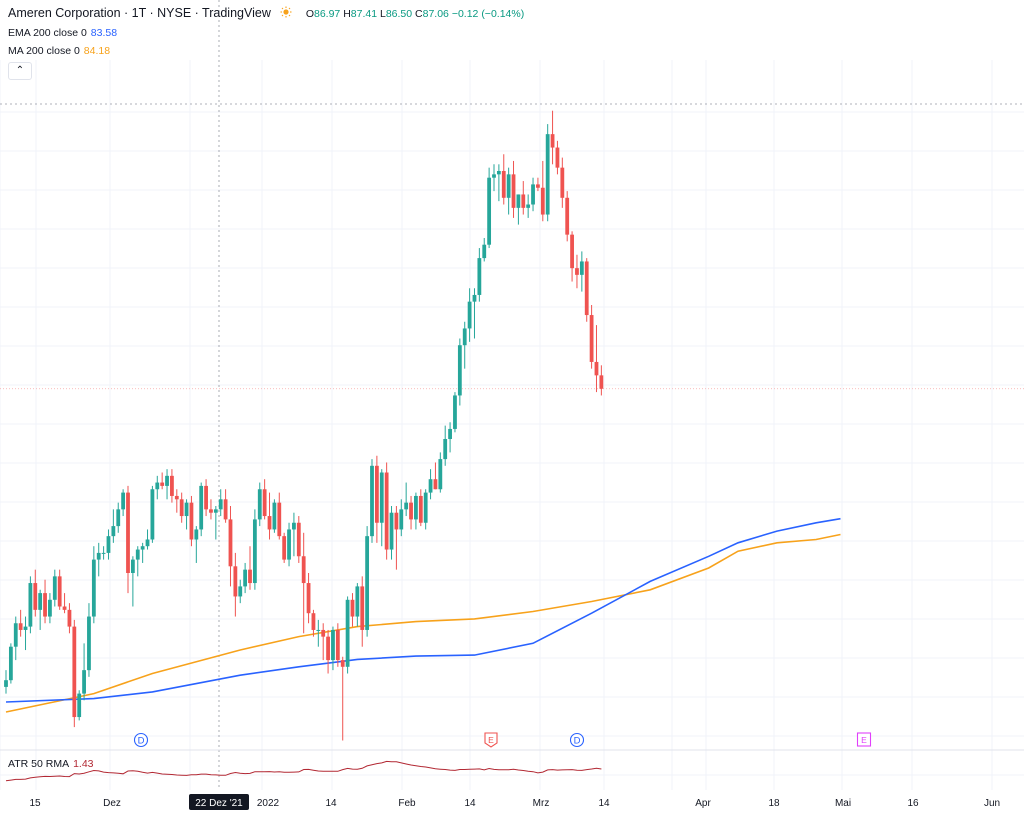 This screenshot has width=1024, height=821. I want to click on atr-legend: ATR 50 RMA 1.43, so click(51, 764).